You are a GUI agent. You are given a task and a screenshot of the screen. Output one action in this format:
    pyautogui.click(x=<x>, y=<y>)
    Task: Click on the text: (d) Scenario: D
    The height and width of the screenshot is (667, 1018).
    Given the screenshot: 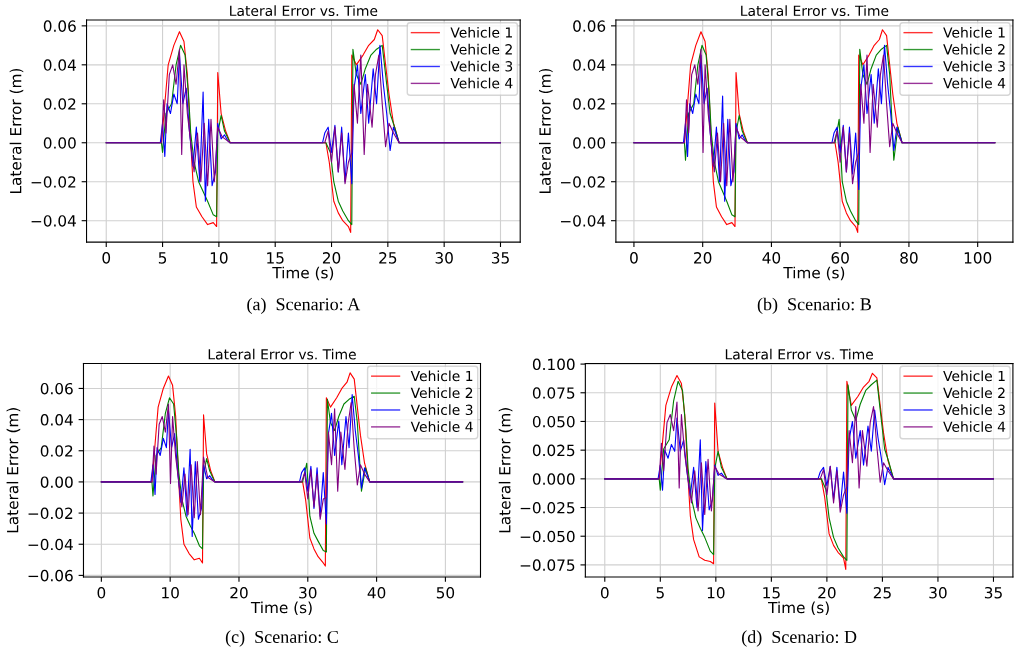 What is the action you would take?
    pyautogui.click(x=799, y=638)
    